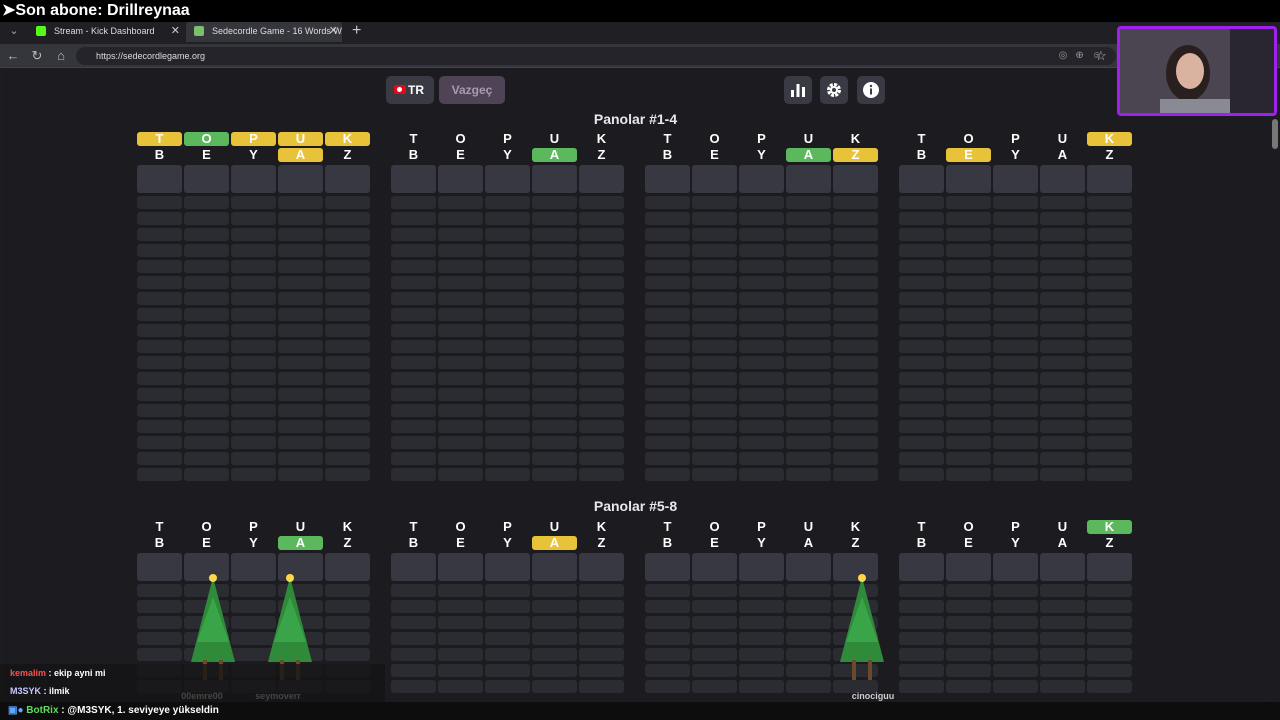  Describe the element at coordinates (159, 526) in the screenshot. I see `letter-tile: T` at that location.